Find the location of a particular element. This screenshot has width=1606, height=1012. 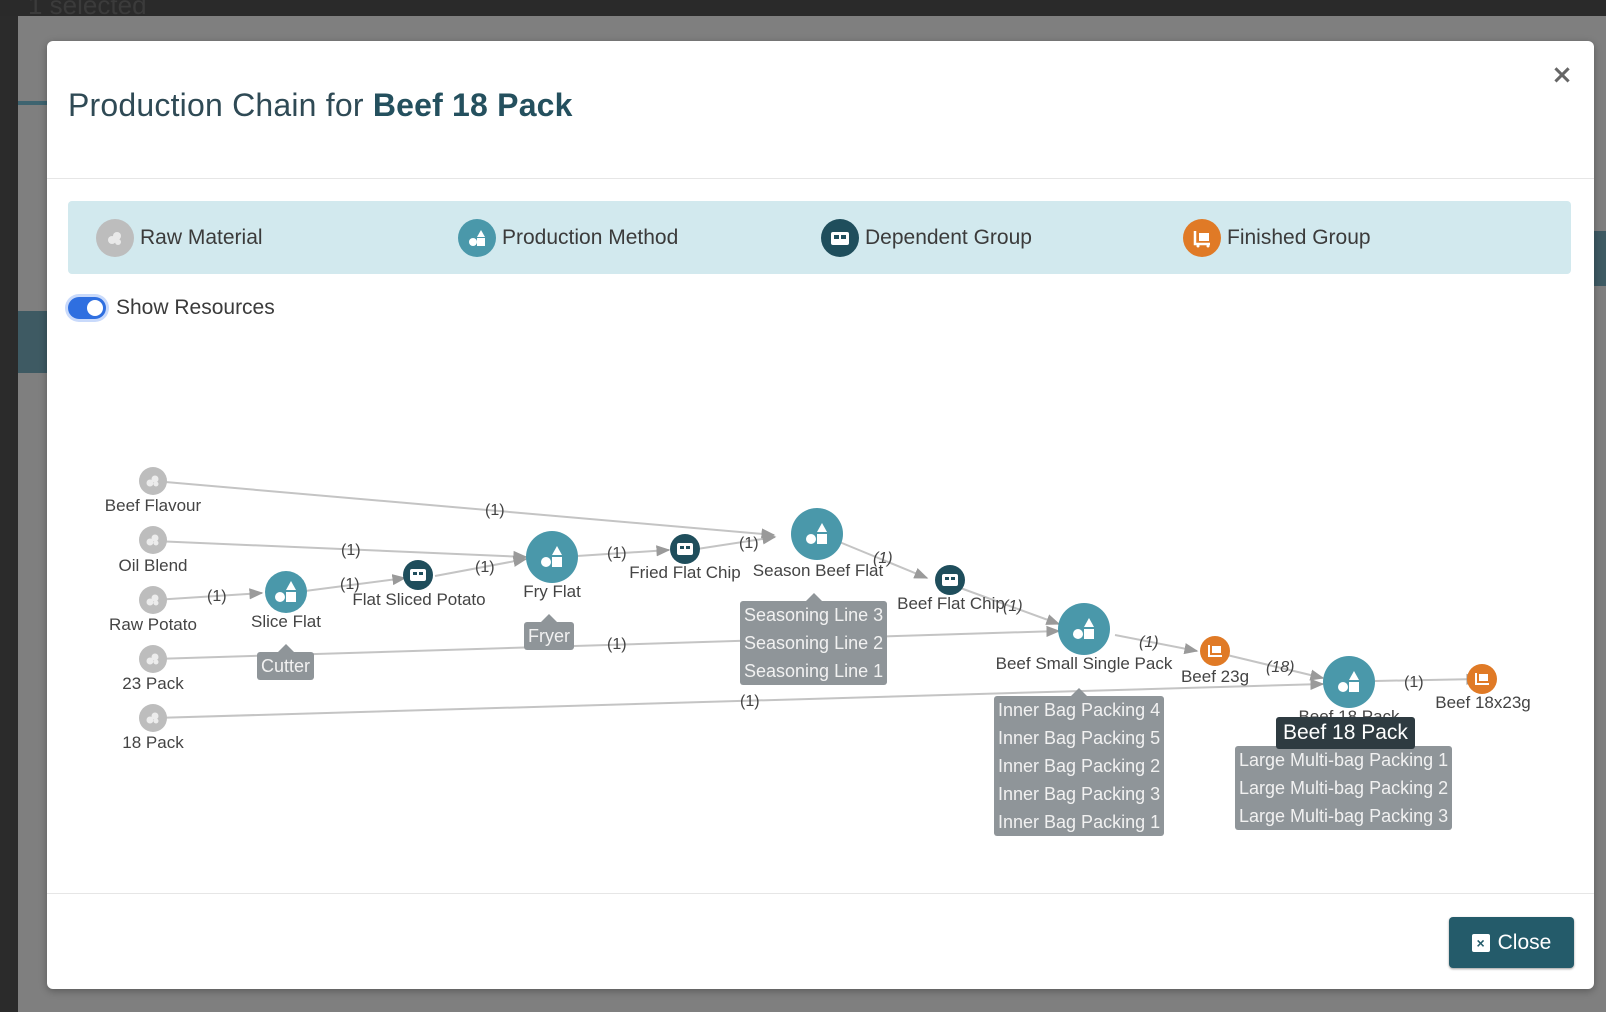

node-label: Slice Flat is located at coordinates (286, 621).